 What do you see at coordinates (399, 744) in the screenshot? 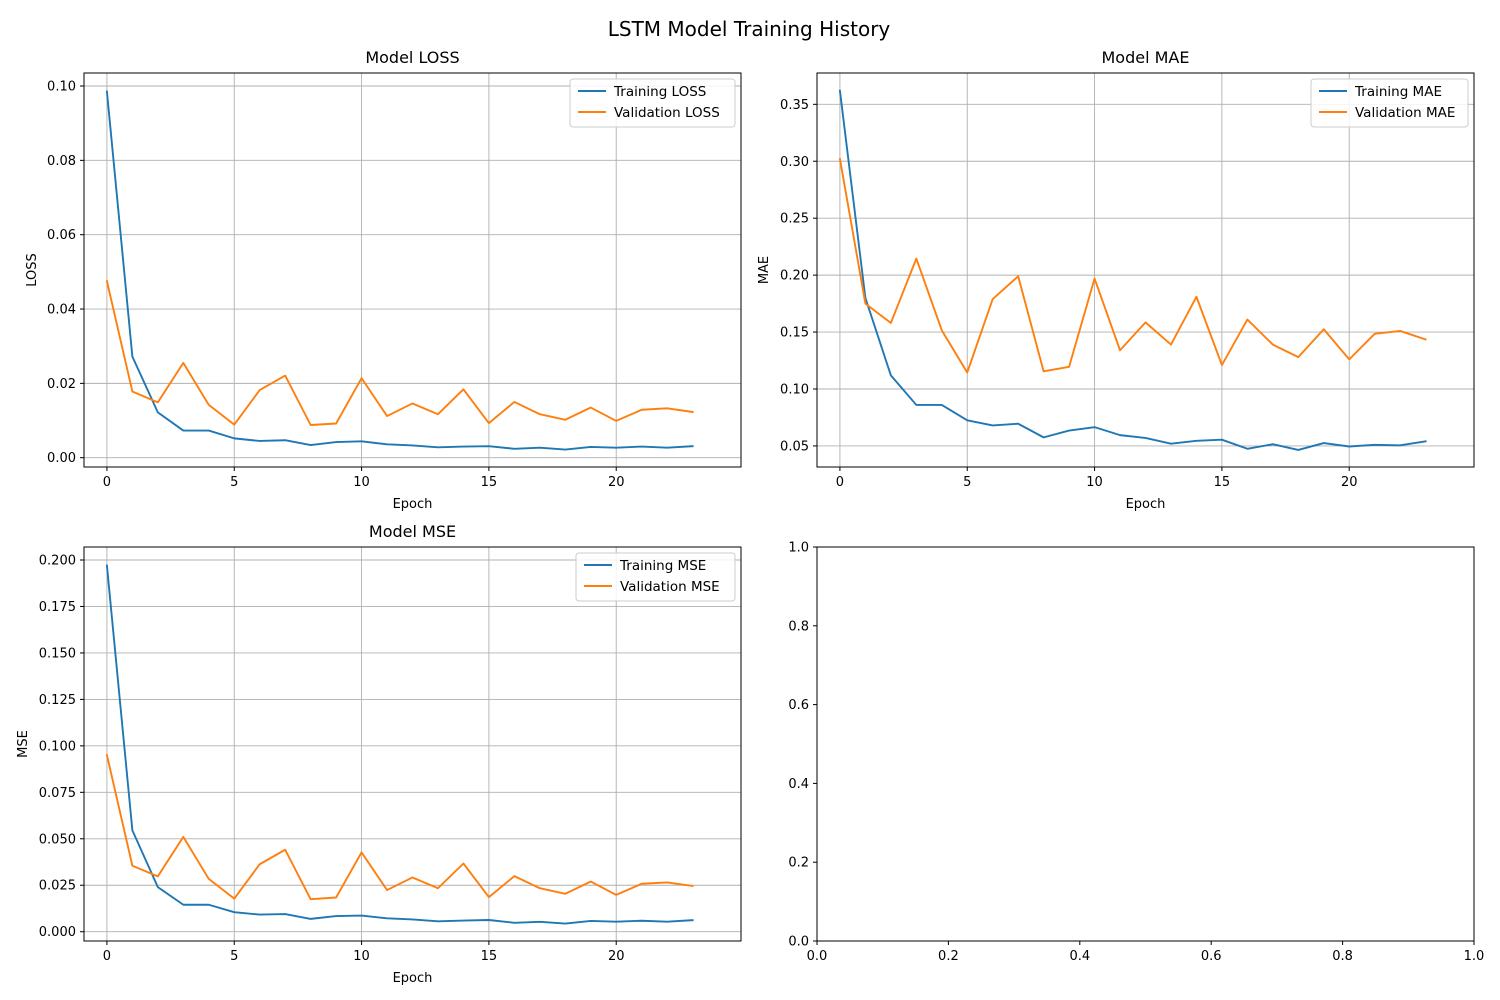
I see `series-line-training-mse` at bounding box center [399, 744].